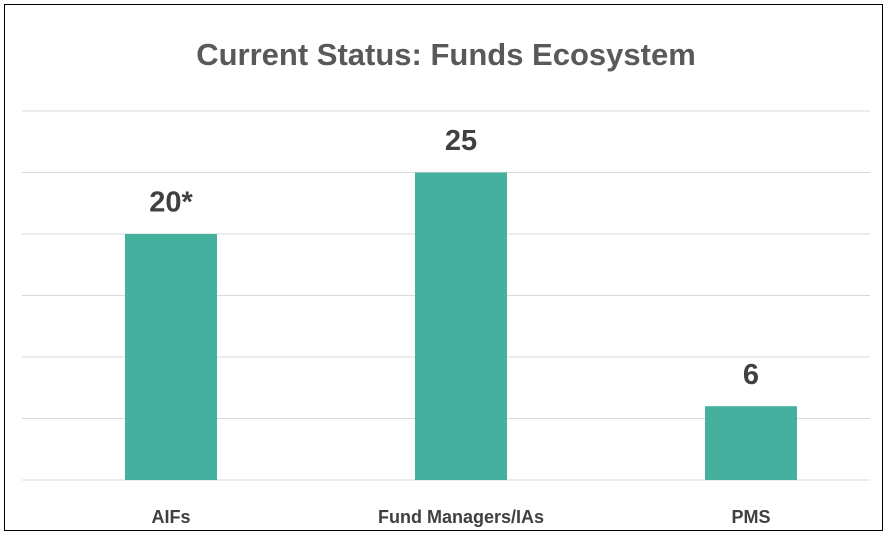 The image size is (887, 536). Describe the element at coordinates (171, 203) in the screenshot. I see `data-label: 20*` at that location.